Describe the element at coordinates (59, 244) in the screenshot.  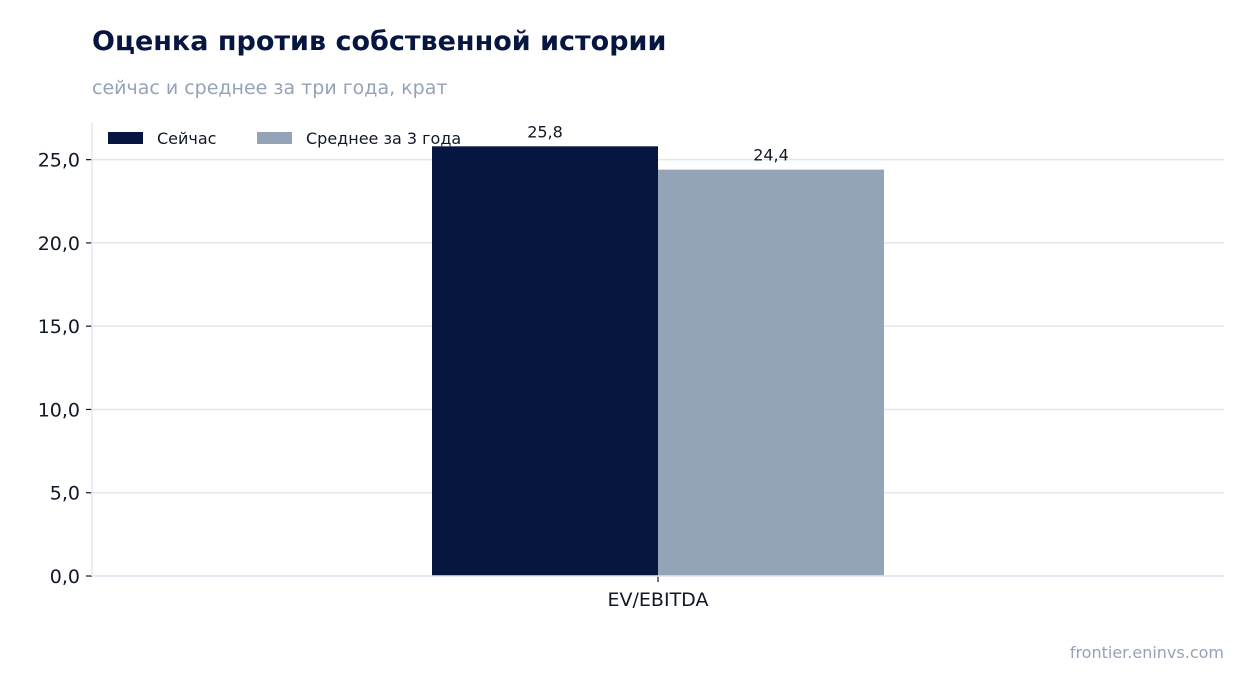
I see `y-tick-label: 20,0` at that location.